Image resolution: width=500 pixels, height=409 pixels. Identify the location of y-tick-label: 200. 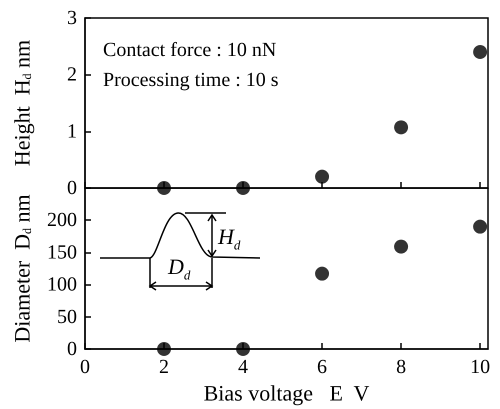
(62, 220).